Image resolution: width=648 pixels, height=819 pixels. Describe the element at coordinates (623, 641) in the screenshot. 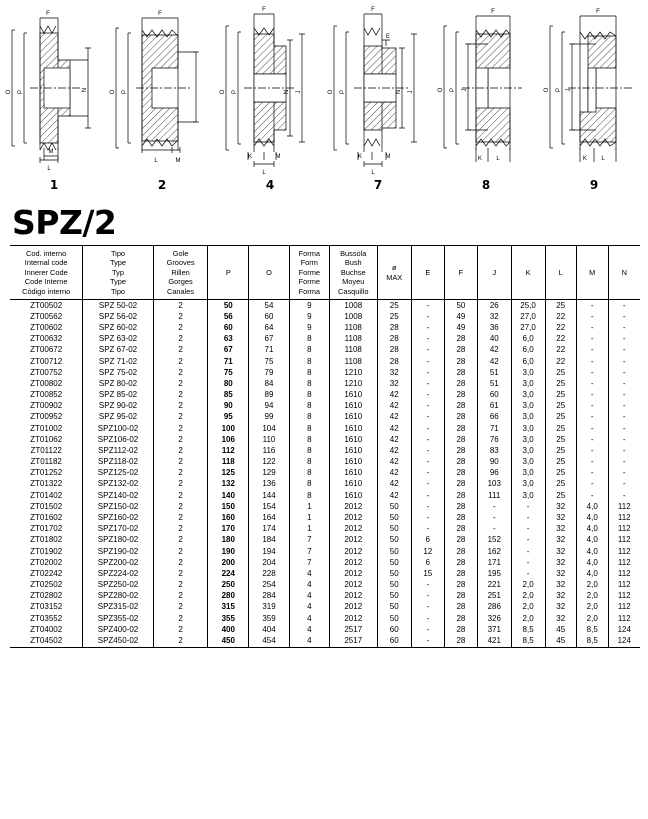

I see `cell-N: 124` at that location.